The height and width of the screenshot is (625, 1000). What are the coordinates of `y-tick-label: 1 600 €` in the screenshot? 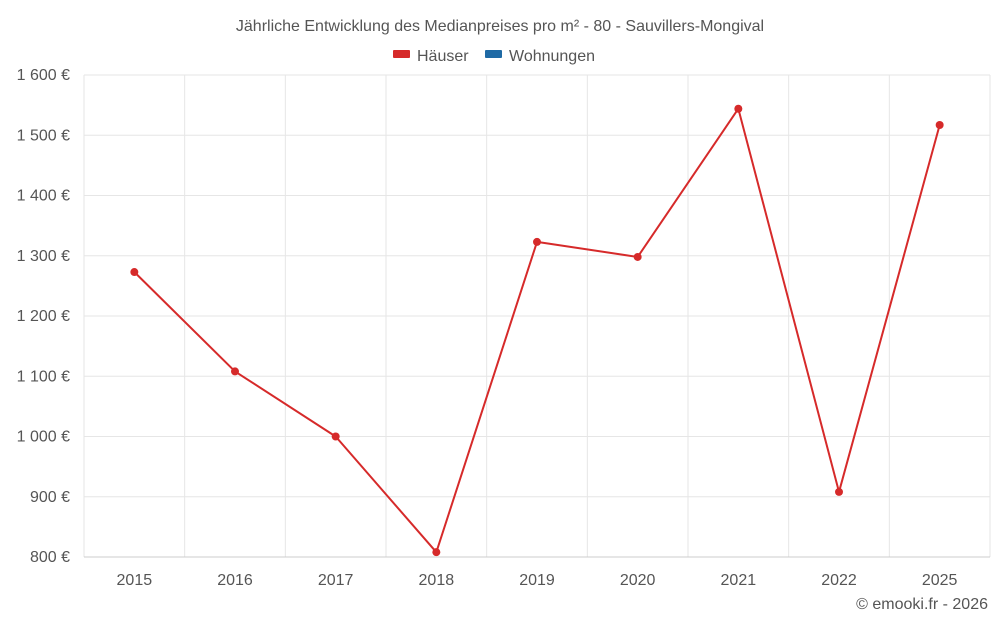 It's located at (43, 75).